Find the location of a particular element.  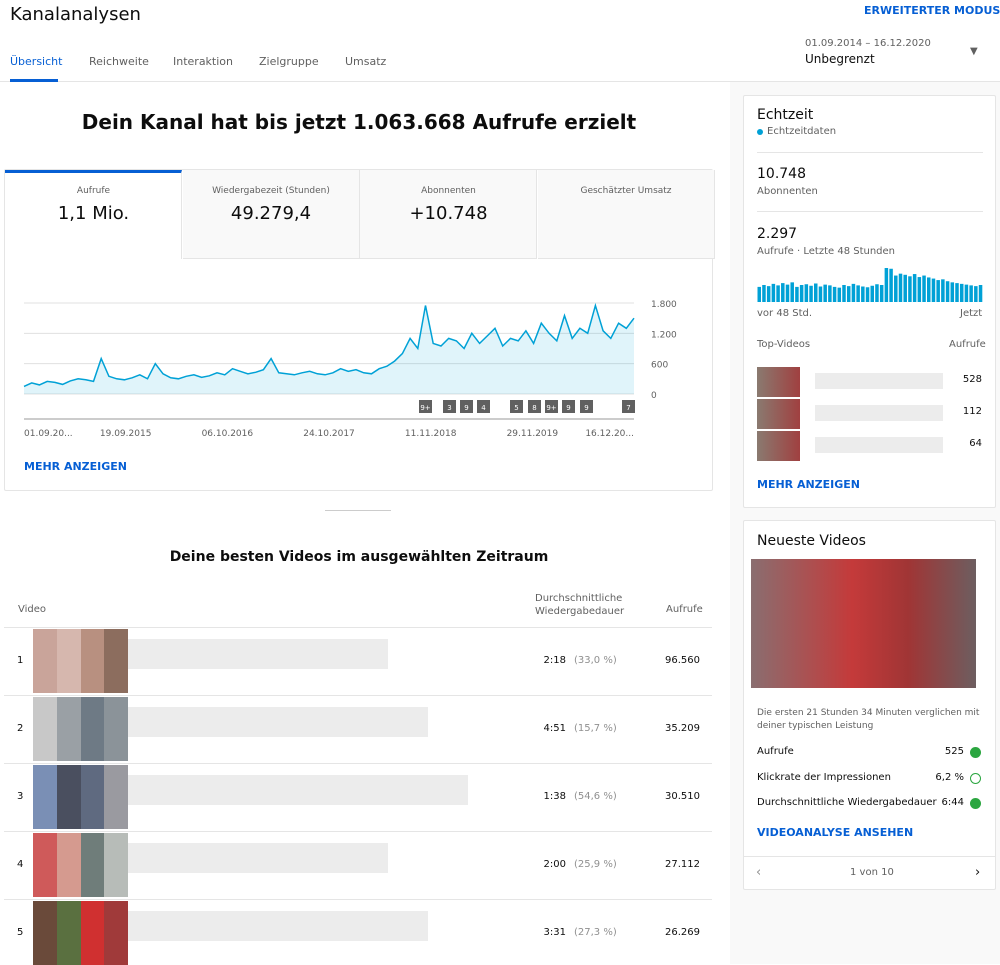

metric-label: Wiedergabezeit (Stunden) is located at coordinates (271, 191).